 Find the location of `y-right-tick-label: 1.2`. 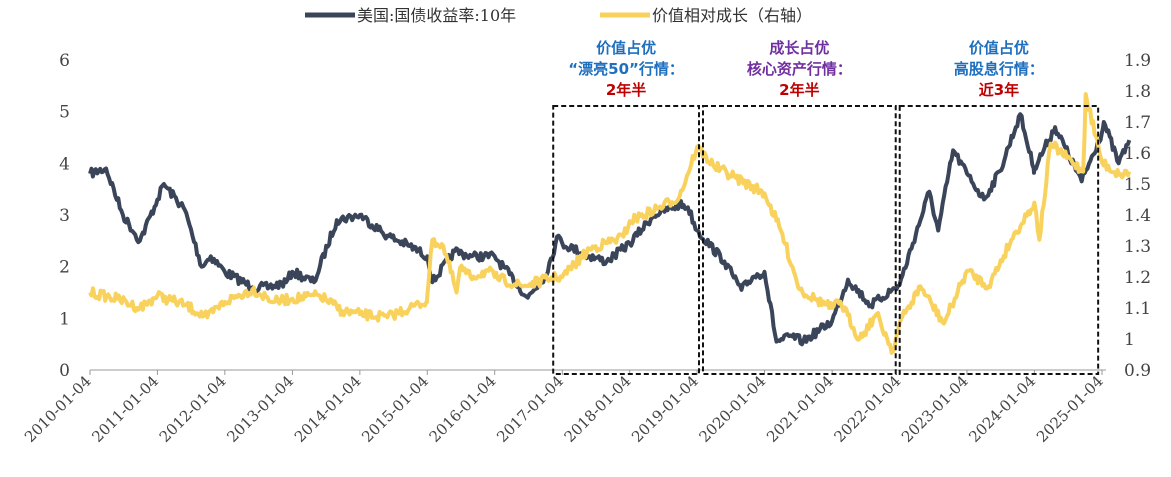

y-right-tick-label: 1.2 is located at coordinates (1137, 278).